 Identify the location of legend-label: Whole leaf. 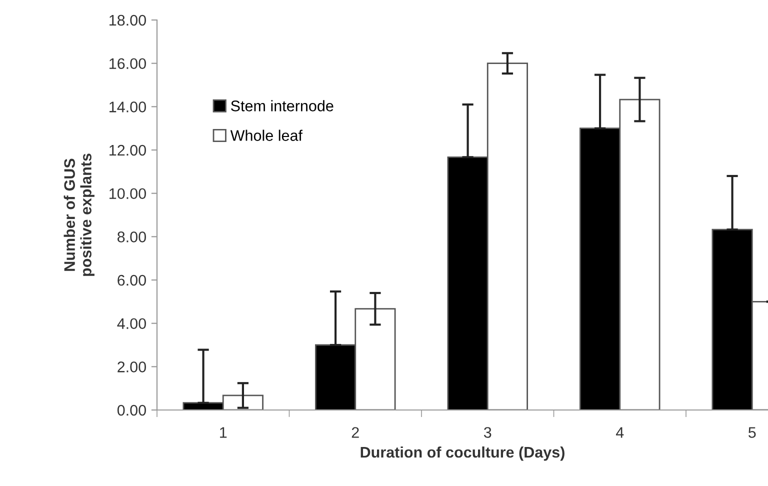
(266, 135).